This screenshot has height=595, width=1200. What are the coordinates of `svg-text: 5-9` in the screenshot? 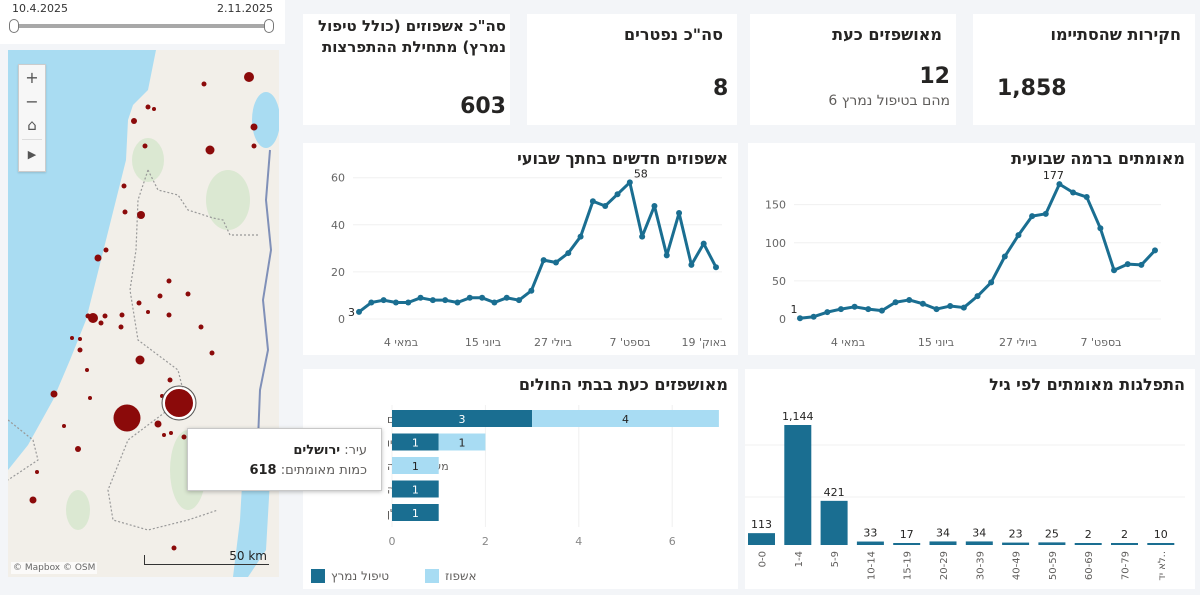 It's located at (835, 559).